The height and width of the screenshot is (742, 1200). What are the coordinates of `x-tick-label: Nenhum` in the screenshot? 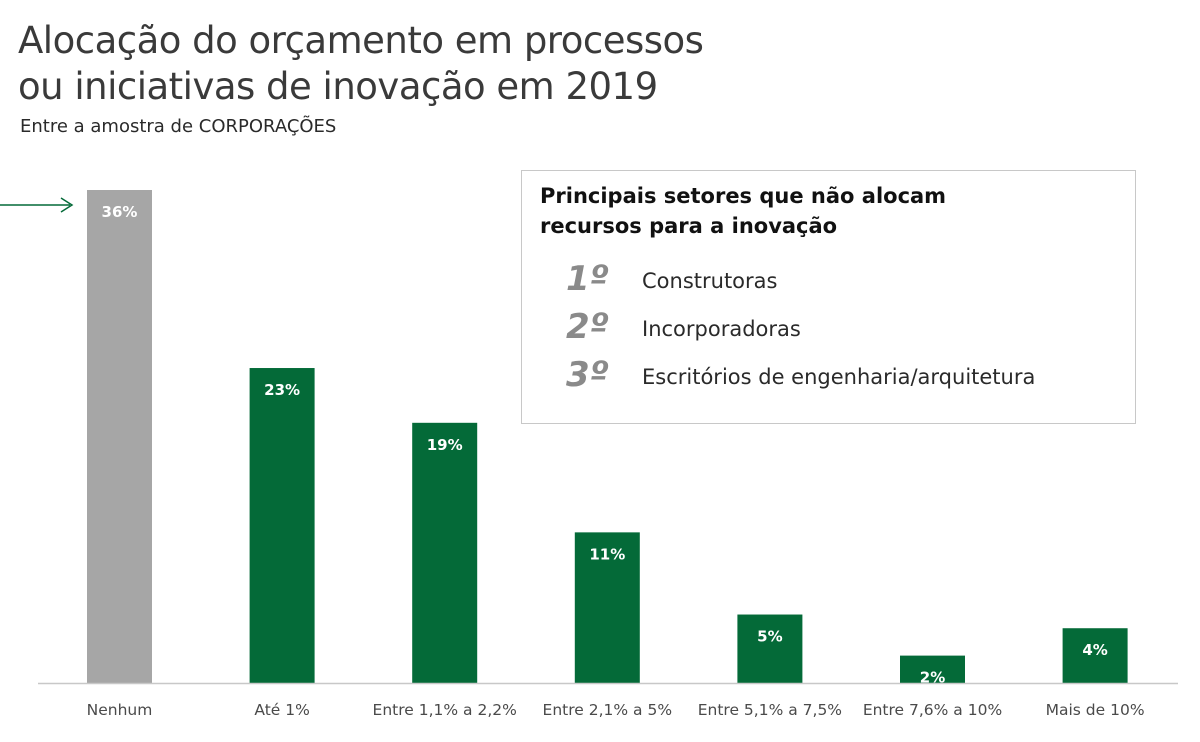 It's located at (120, 710).